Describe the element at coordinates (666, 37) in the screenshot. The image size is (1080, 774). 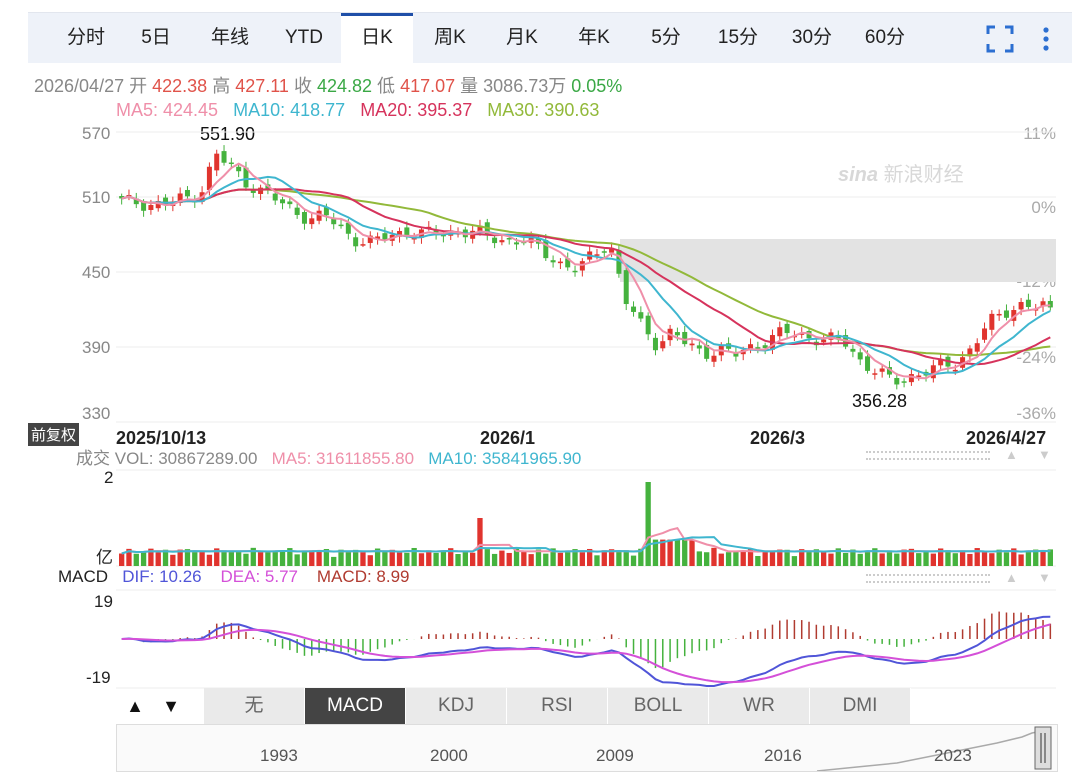
I see `tab-5min: 5分` at that location.